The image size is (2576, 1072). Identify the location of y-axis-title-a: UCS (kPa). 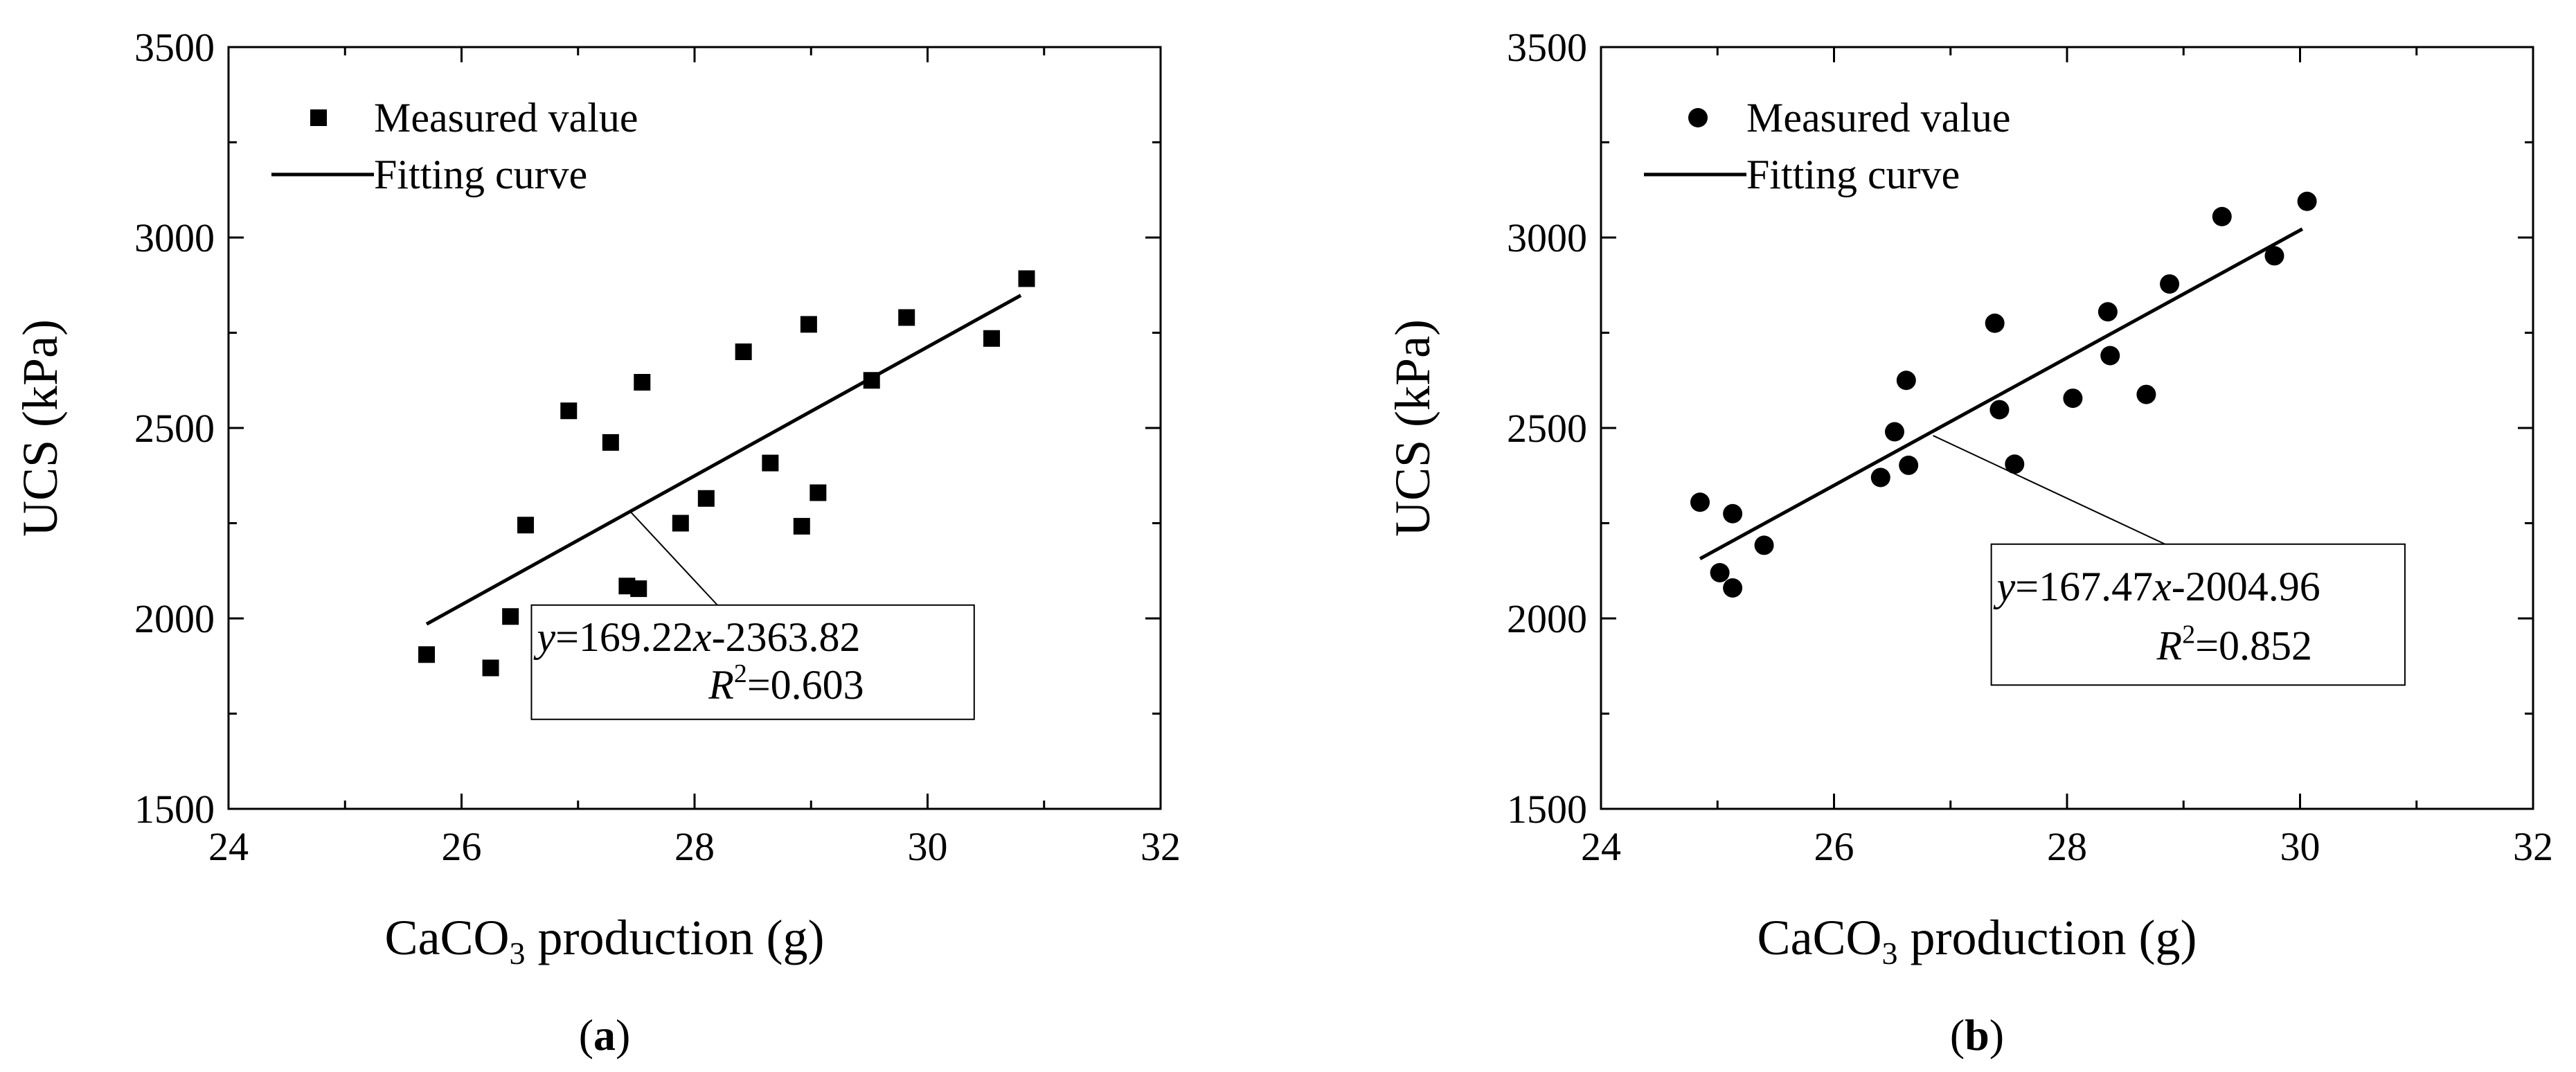
(40, 428).